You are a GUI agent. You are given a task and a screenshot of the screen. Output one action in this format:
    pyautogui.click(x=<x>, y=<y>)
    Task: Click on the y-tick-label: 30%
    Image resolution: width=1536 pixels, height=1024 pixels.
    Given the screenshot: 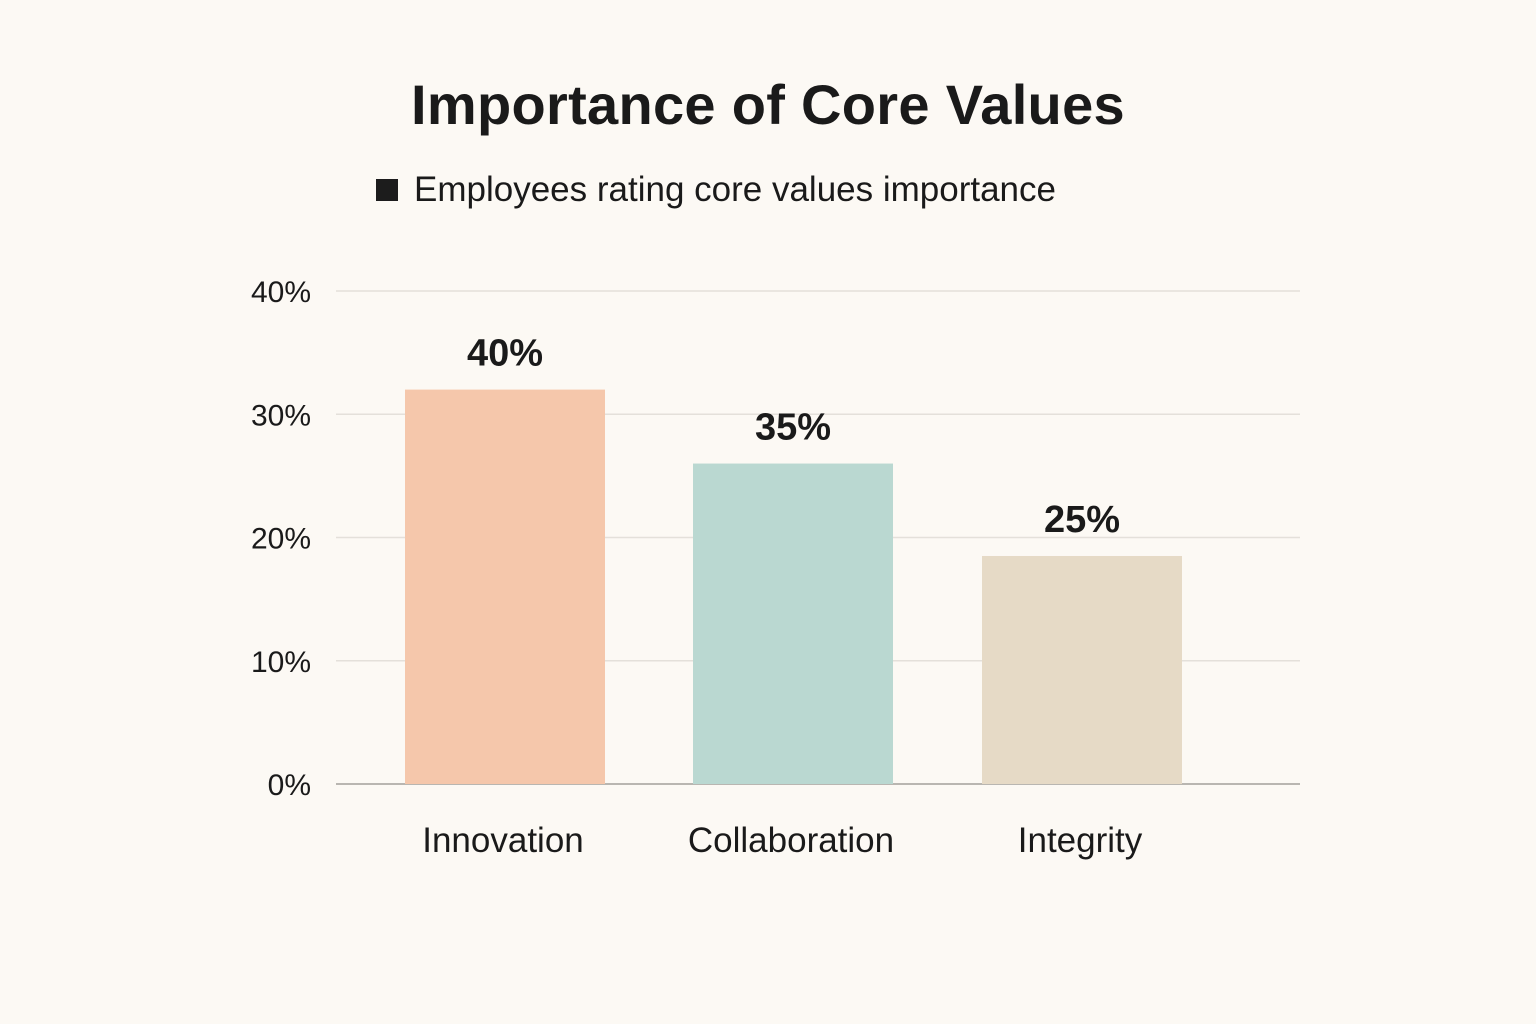 What is the action you would take?
    pyautogui.click(x=281, y=415)
    